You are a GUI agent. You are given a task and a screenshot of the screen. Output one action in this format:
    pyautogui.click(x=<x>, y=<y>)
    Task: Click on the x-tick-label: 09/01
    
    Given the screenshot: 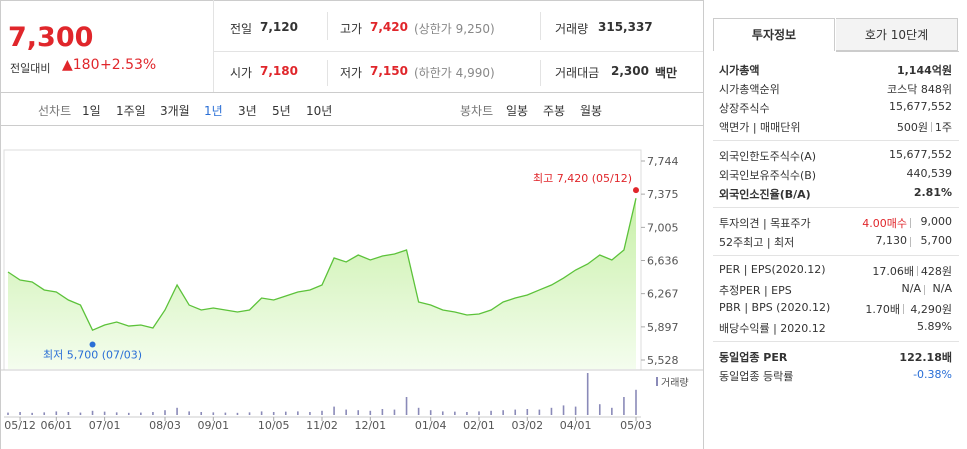 What is the action you would take?
    pyautogui.click(x=213, y=425)
    